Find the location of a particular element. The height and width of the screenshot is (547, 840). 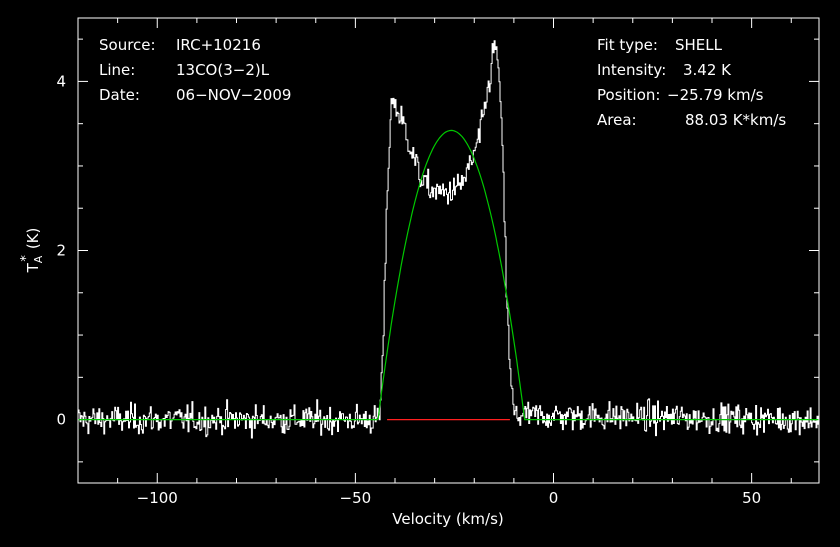

area-value: 88.03 K*km/s is located at coordinates (735, 120).